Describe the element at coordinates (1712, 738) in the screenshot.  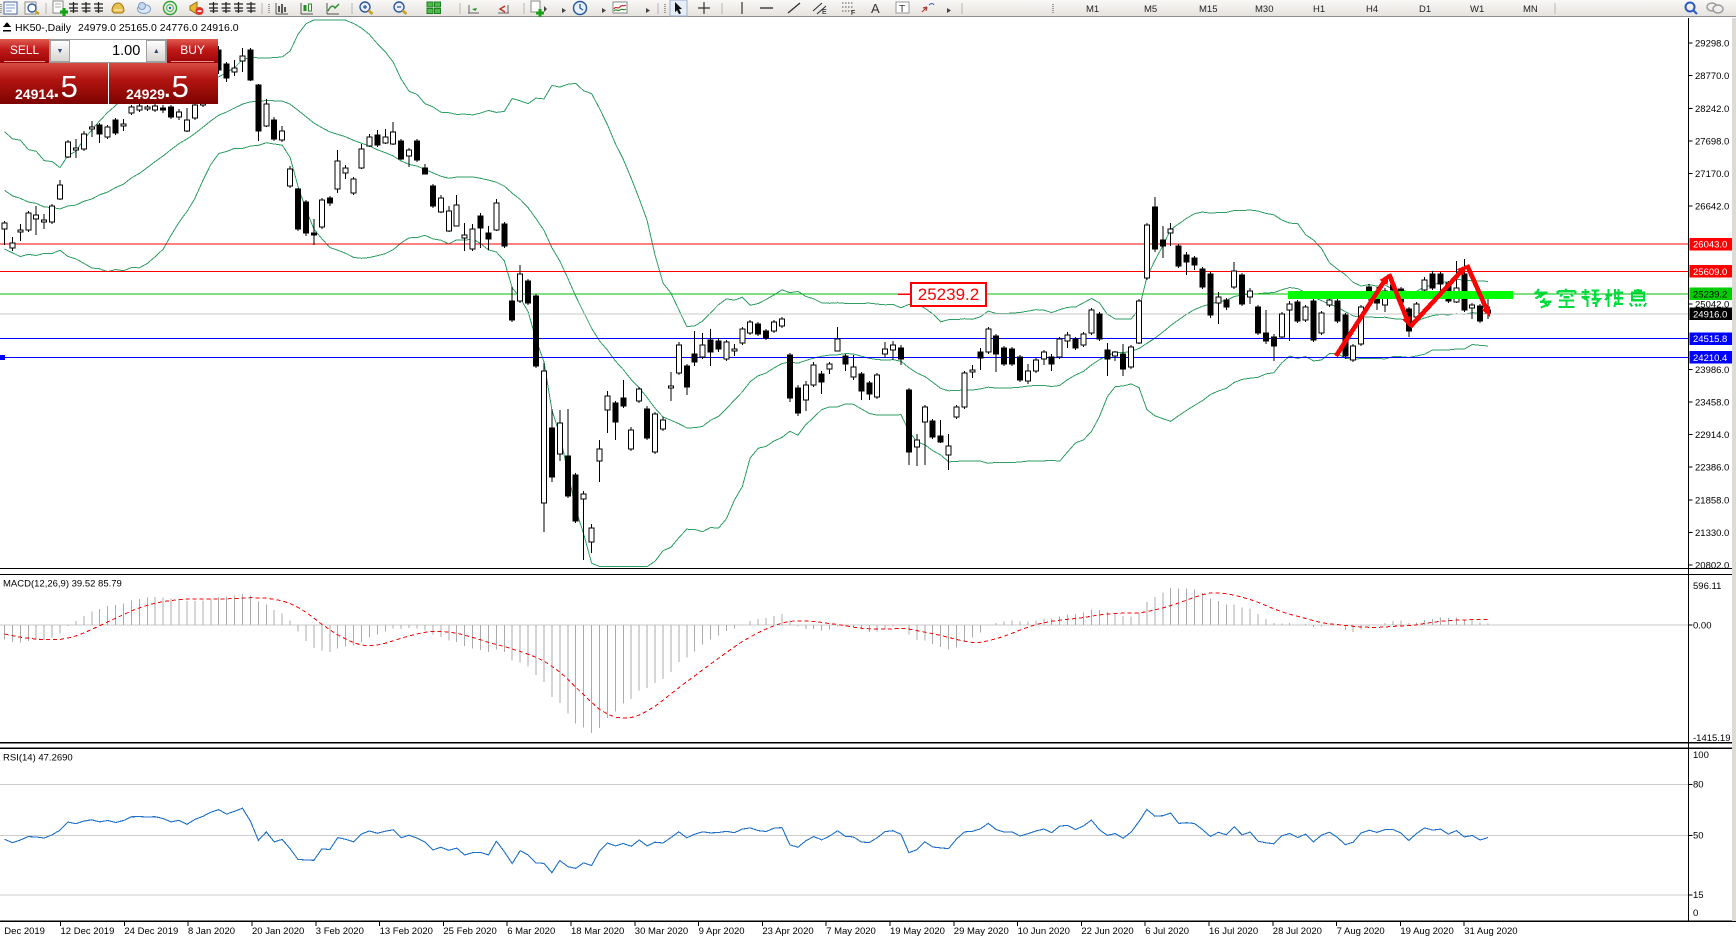
I see `svg-text: -1415.19` at that location.